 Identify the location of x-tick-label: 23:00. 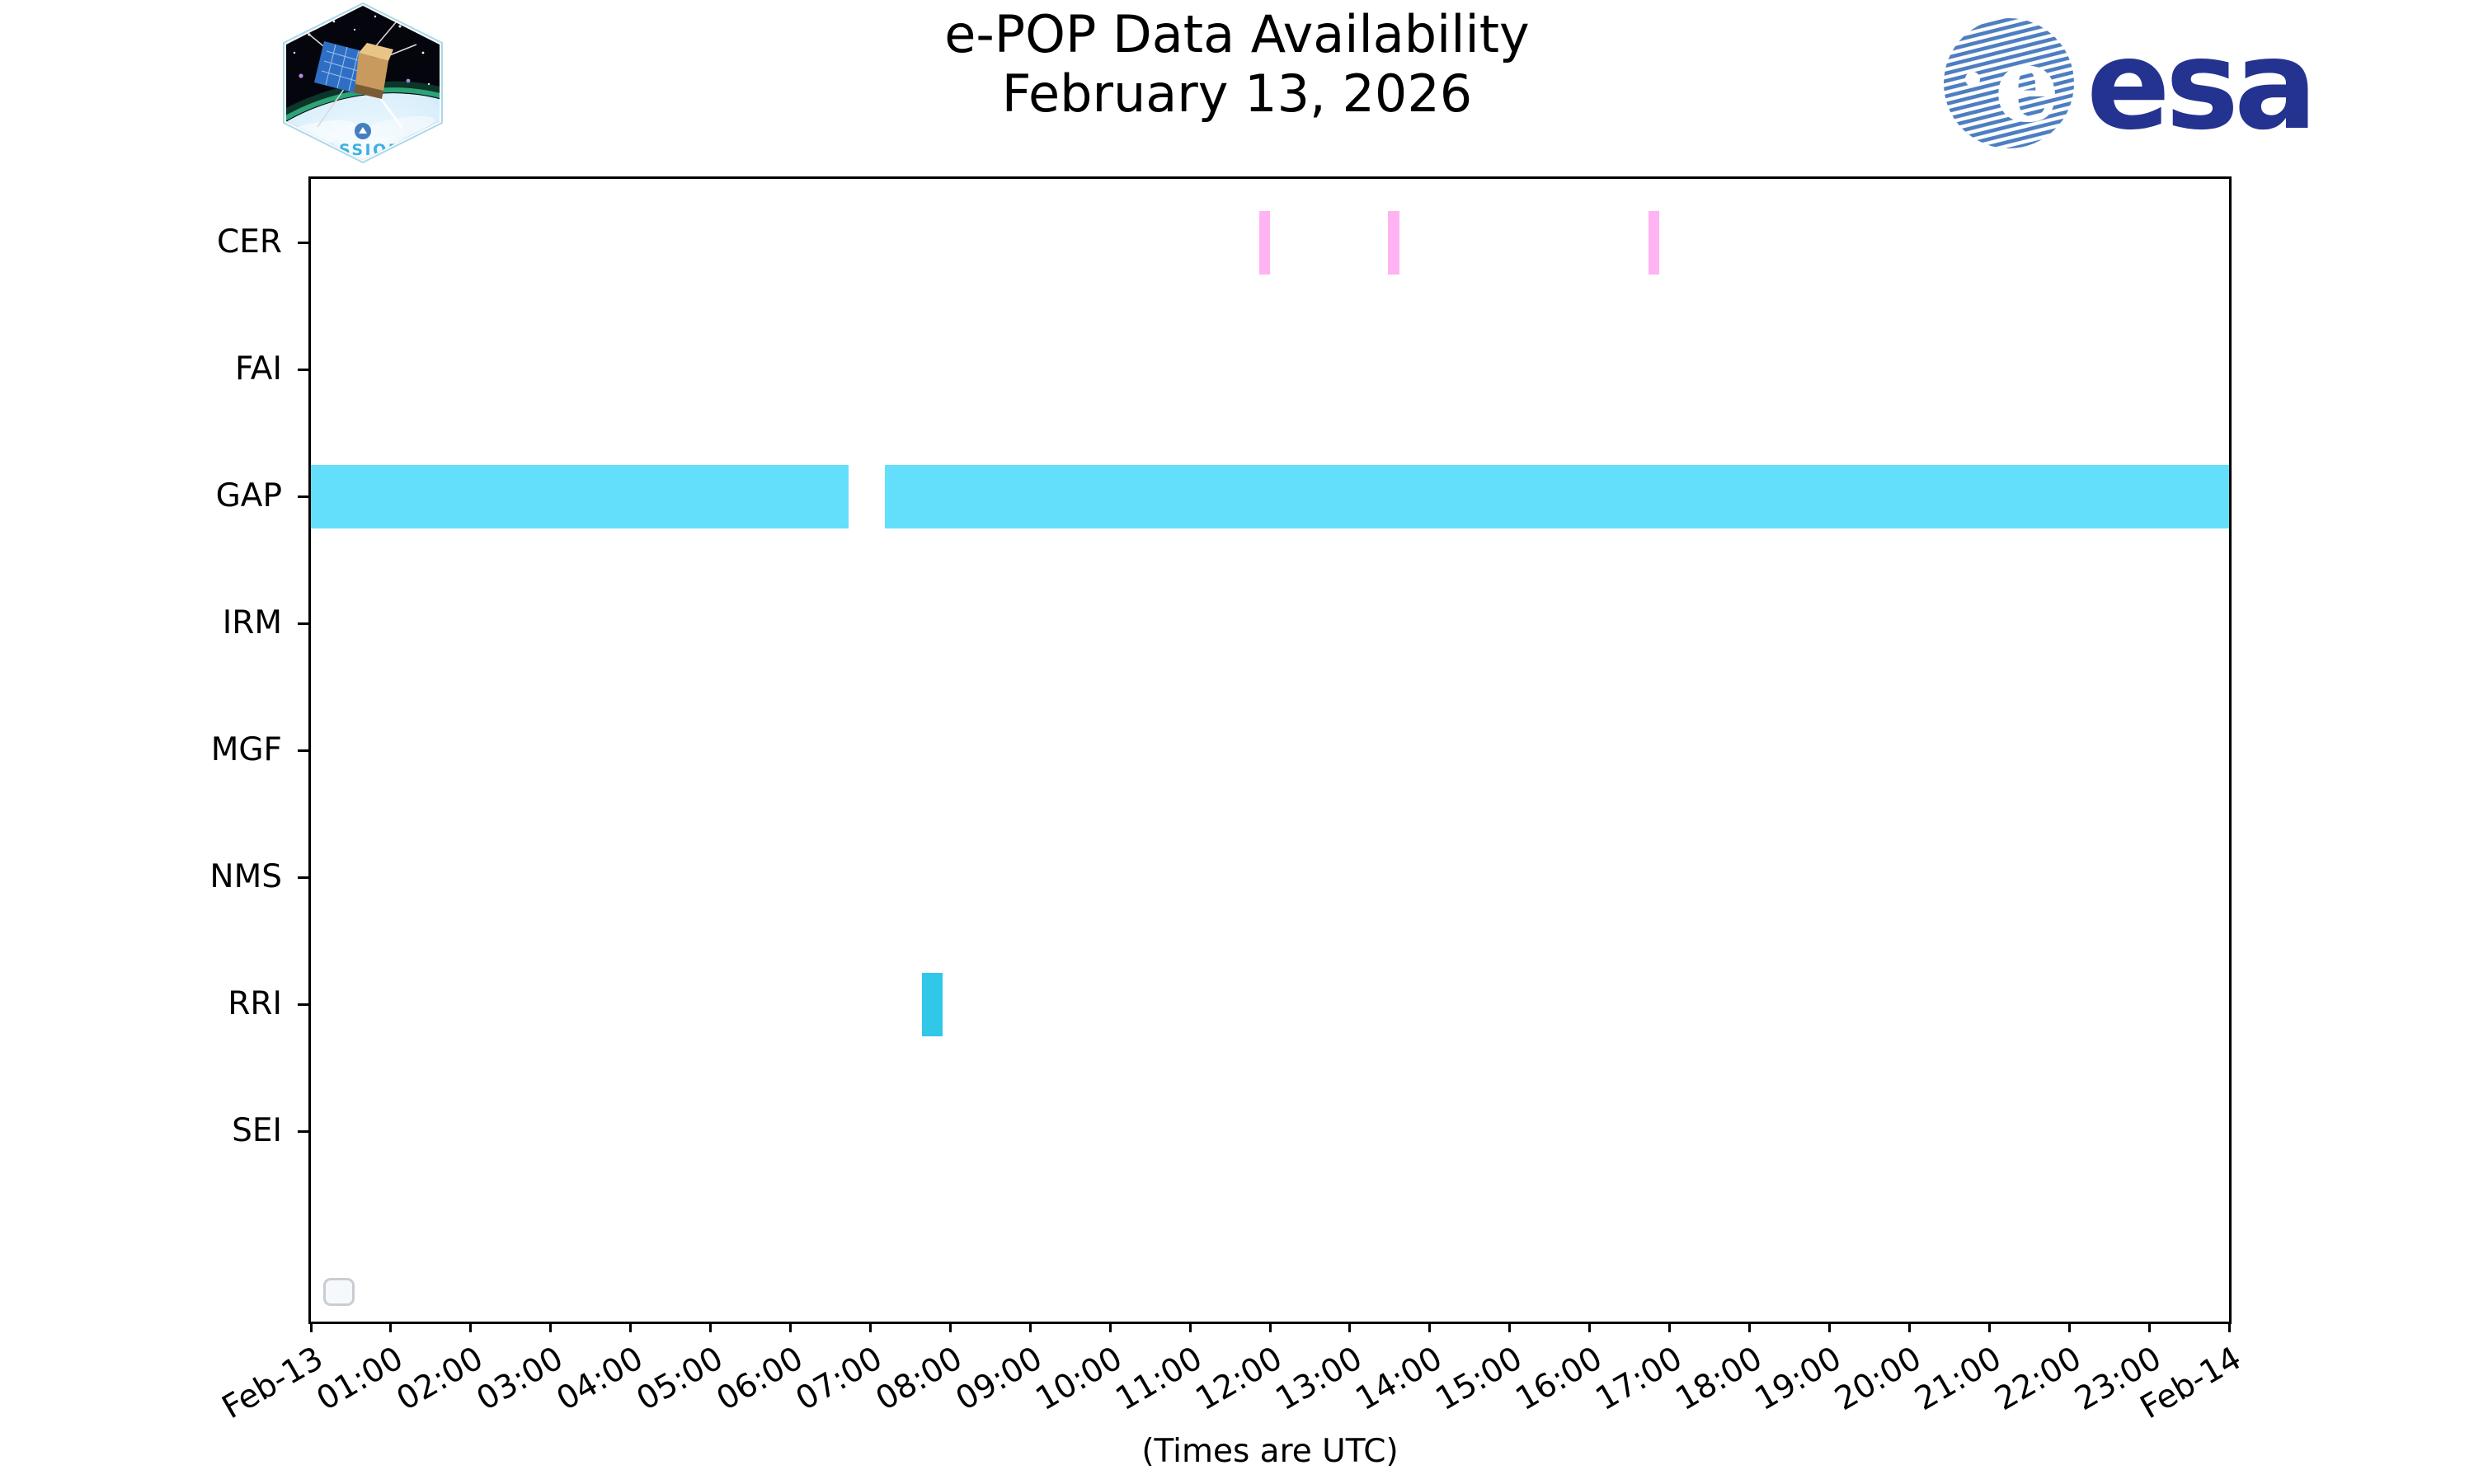
(2118, 1379).